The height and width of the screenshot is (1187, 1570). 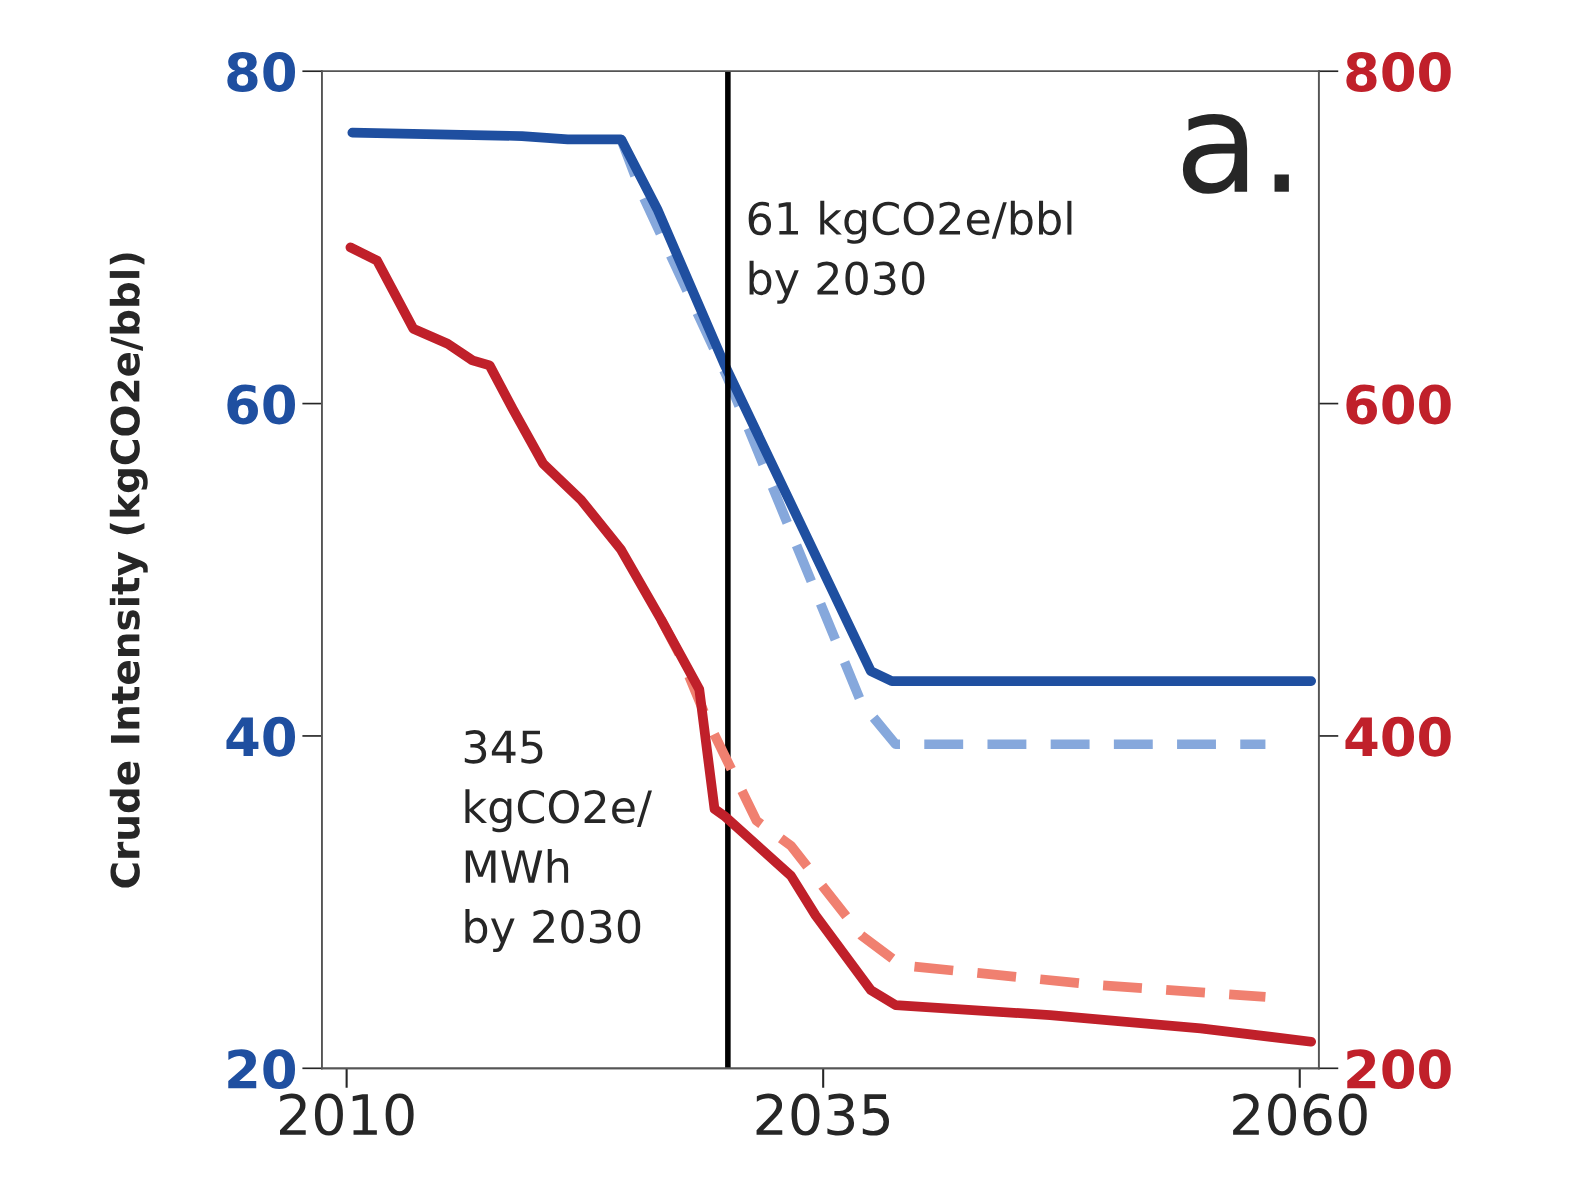 I want to click on x-tick-label: 2035, so click(x=823, y=1114).